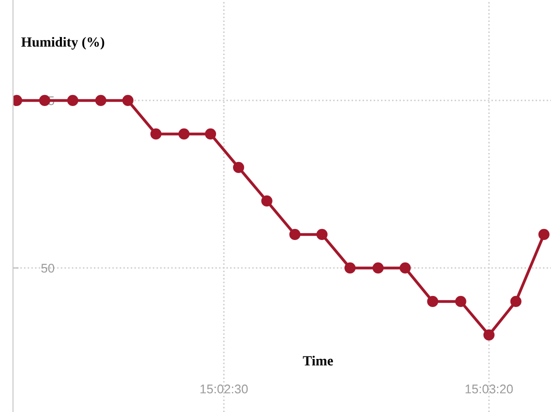  What do you see at coordinates (489, 389) in the screenshot?
I see `x-tick-label: 15:03:20` at bounding box center [489, 389].